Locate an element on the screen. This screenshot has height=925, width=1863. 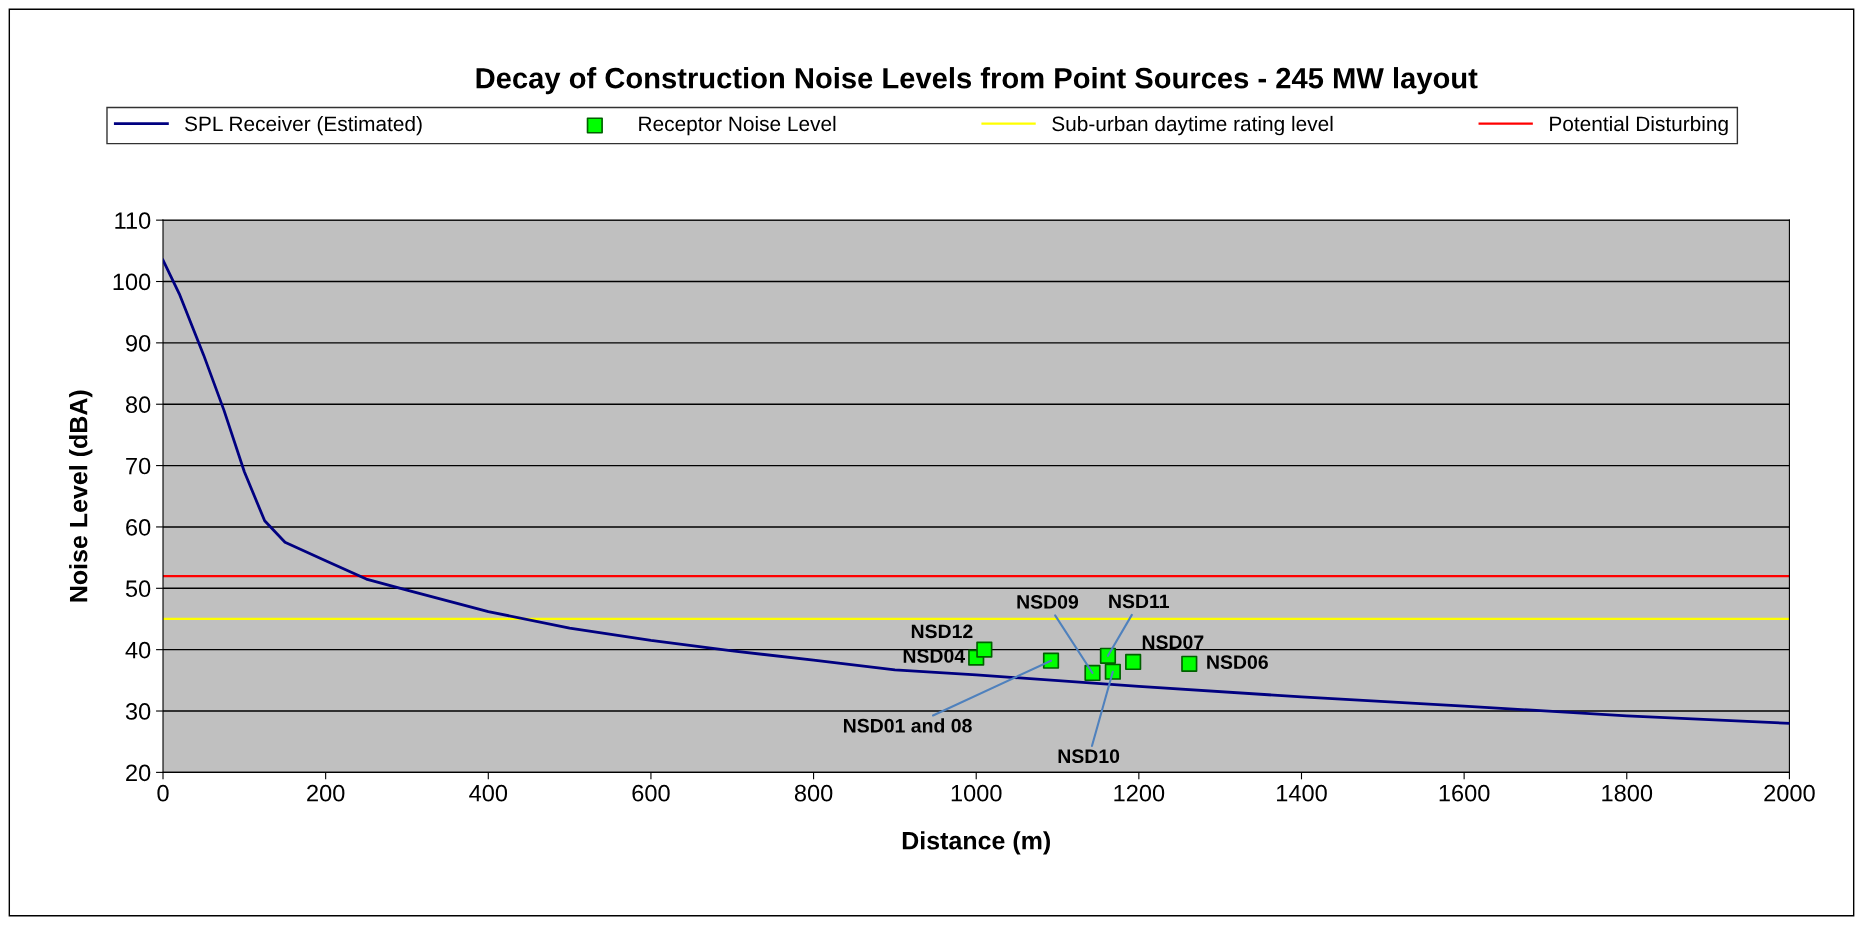
y-tick-label: 90 is located at coordinates (138, 343).